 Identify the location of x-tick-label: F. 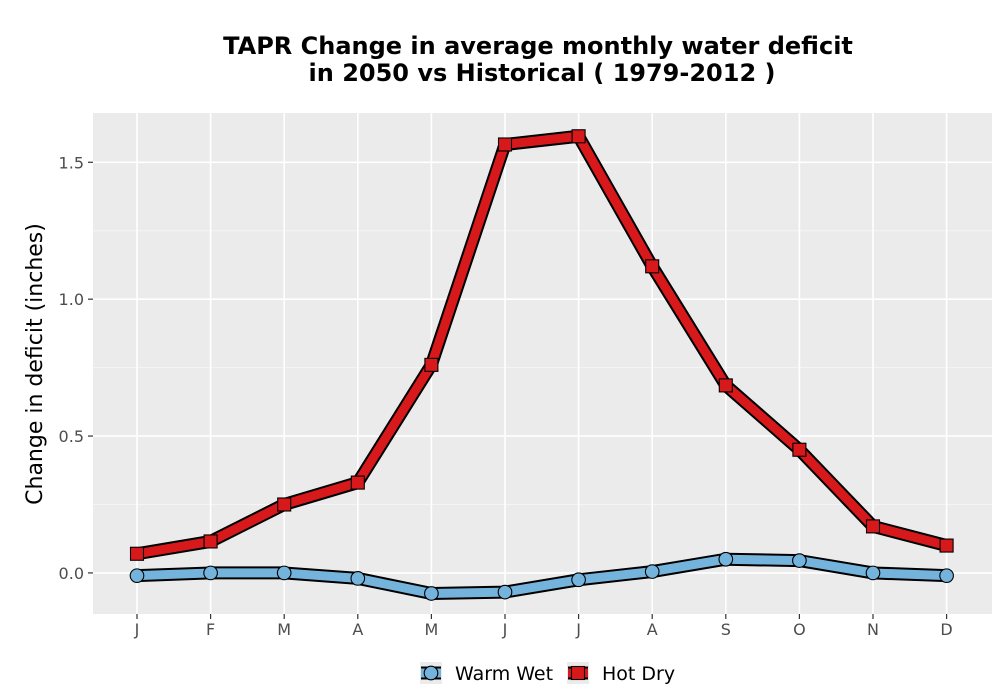
(210, 629).